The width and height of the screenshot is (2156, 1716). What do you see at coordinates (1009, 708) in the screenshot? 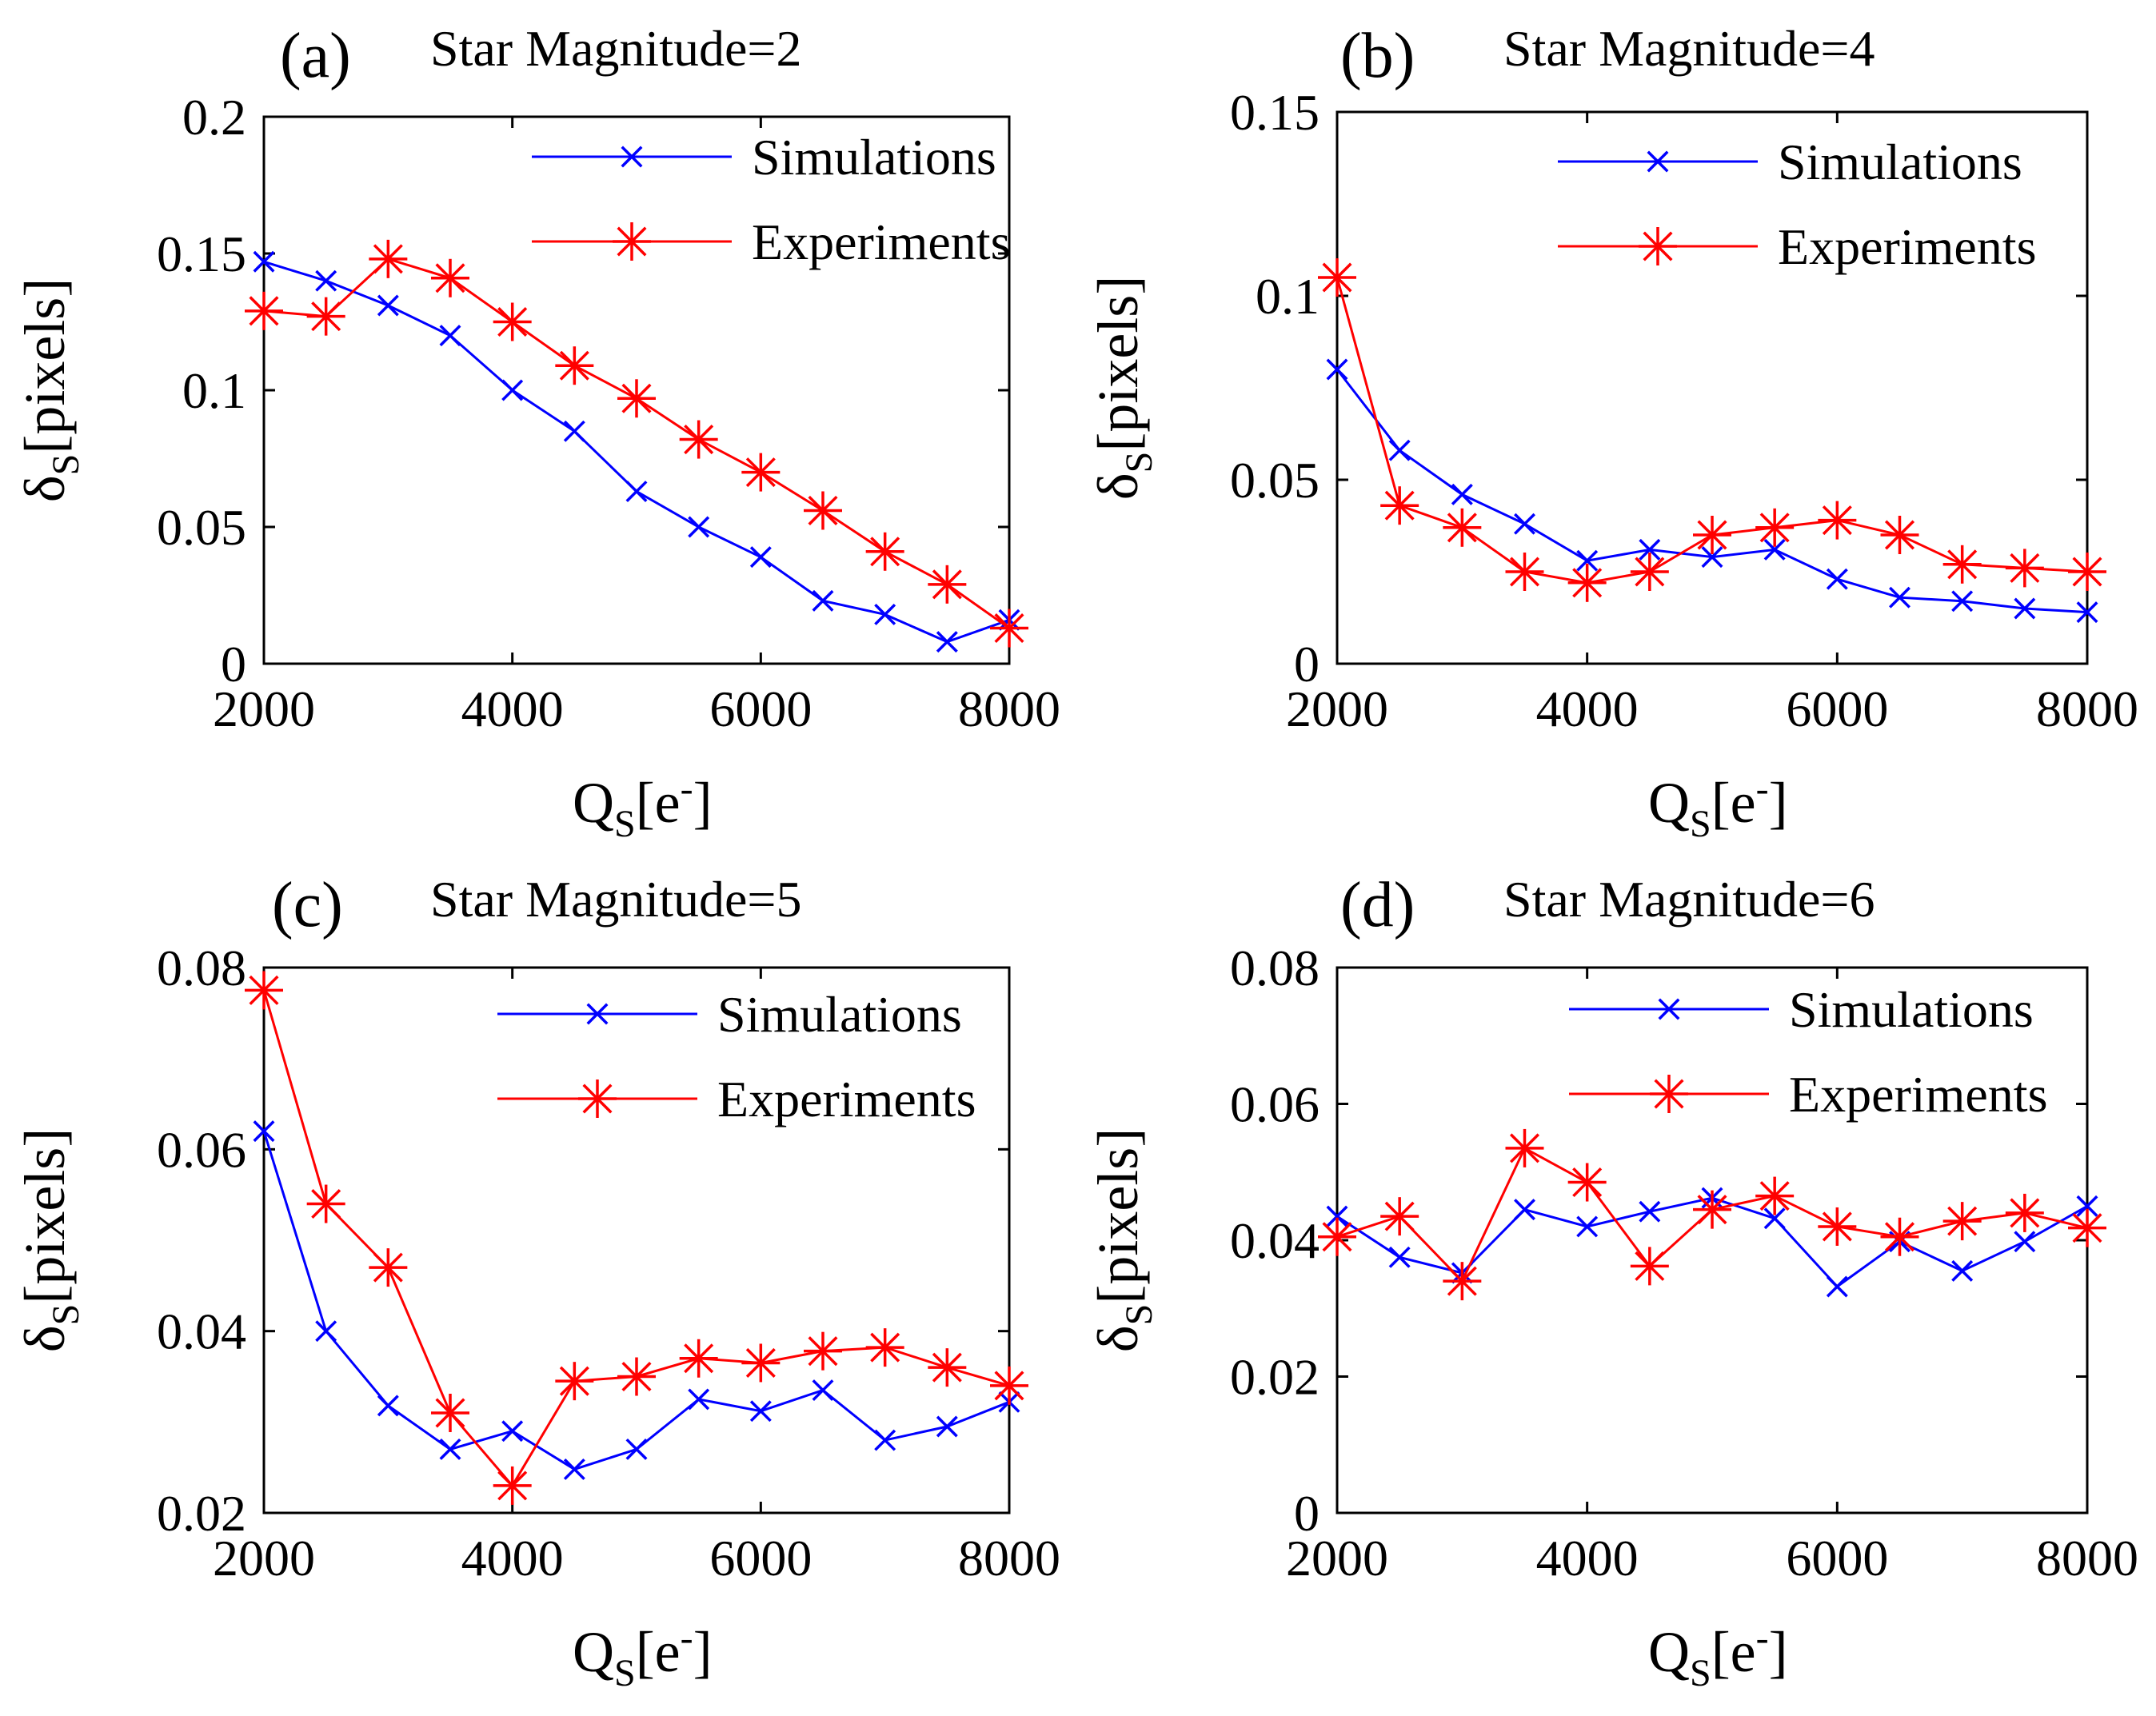
I see `x-tick-label: 8000` at bounding box center [1009, 708].